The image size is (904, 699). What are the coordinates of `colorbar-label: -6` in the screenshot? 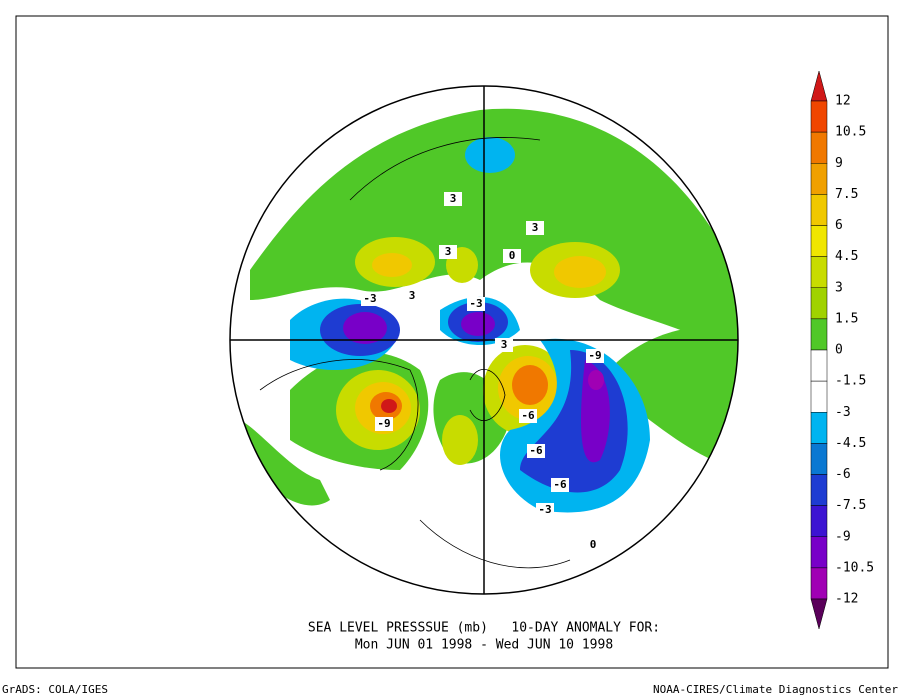 It's located at (843, 474).